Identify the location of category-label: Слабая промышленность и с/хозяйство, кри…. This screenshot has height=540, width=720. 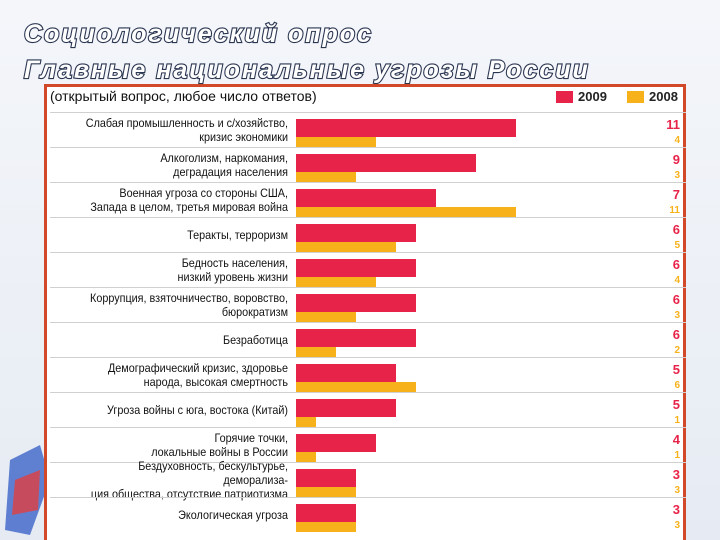
(186, 129).